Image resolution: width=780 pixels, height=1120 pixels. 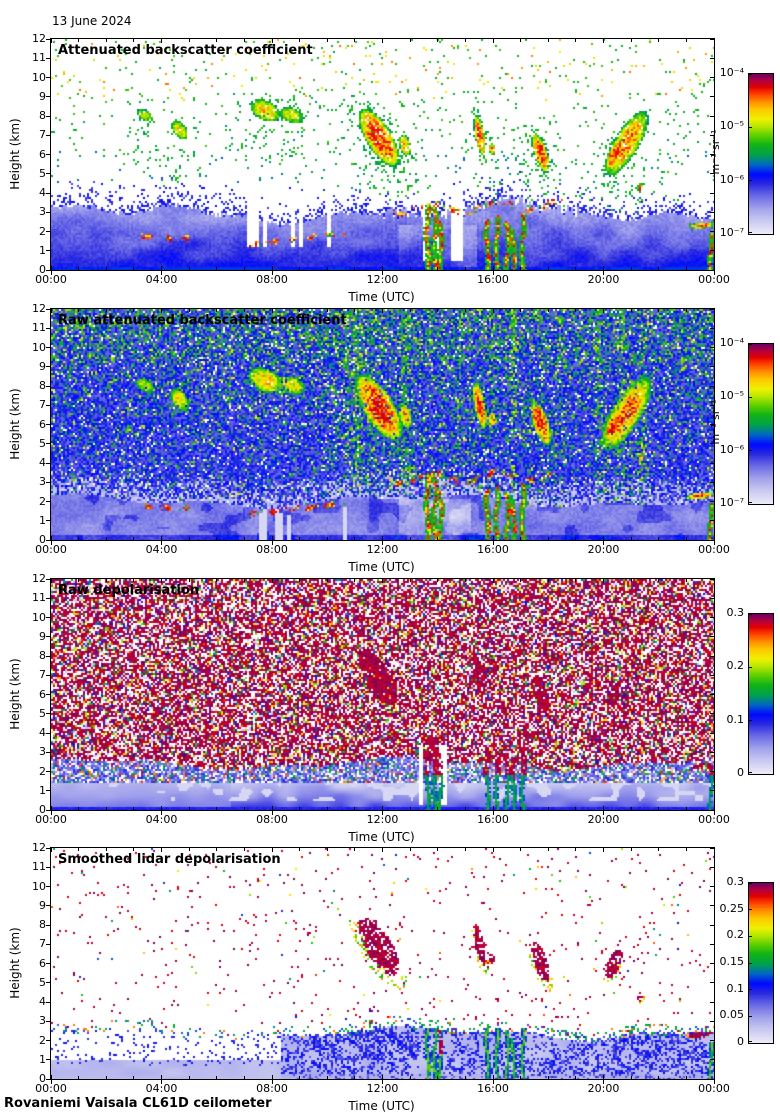 I want to click on y-tick-label: 8, so click(x=42, y=115).